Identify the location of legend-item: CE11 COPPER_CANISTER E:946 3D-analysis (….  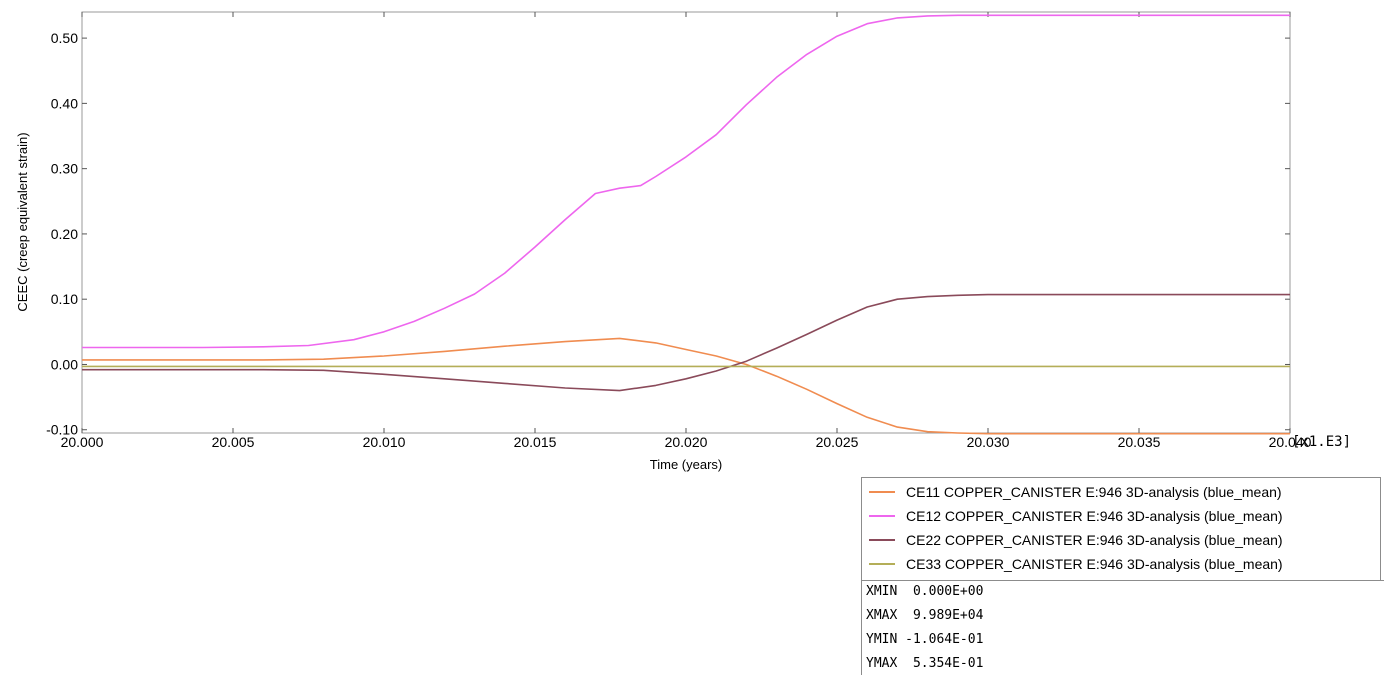
(1121, 492).